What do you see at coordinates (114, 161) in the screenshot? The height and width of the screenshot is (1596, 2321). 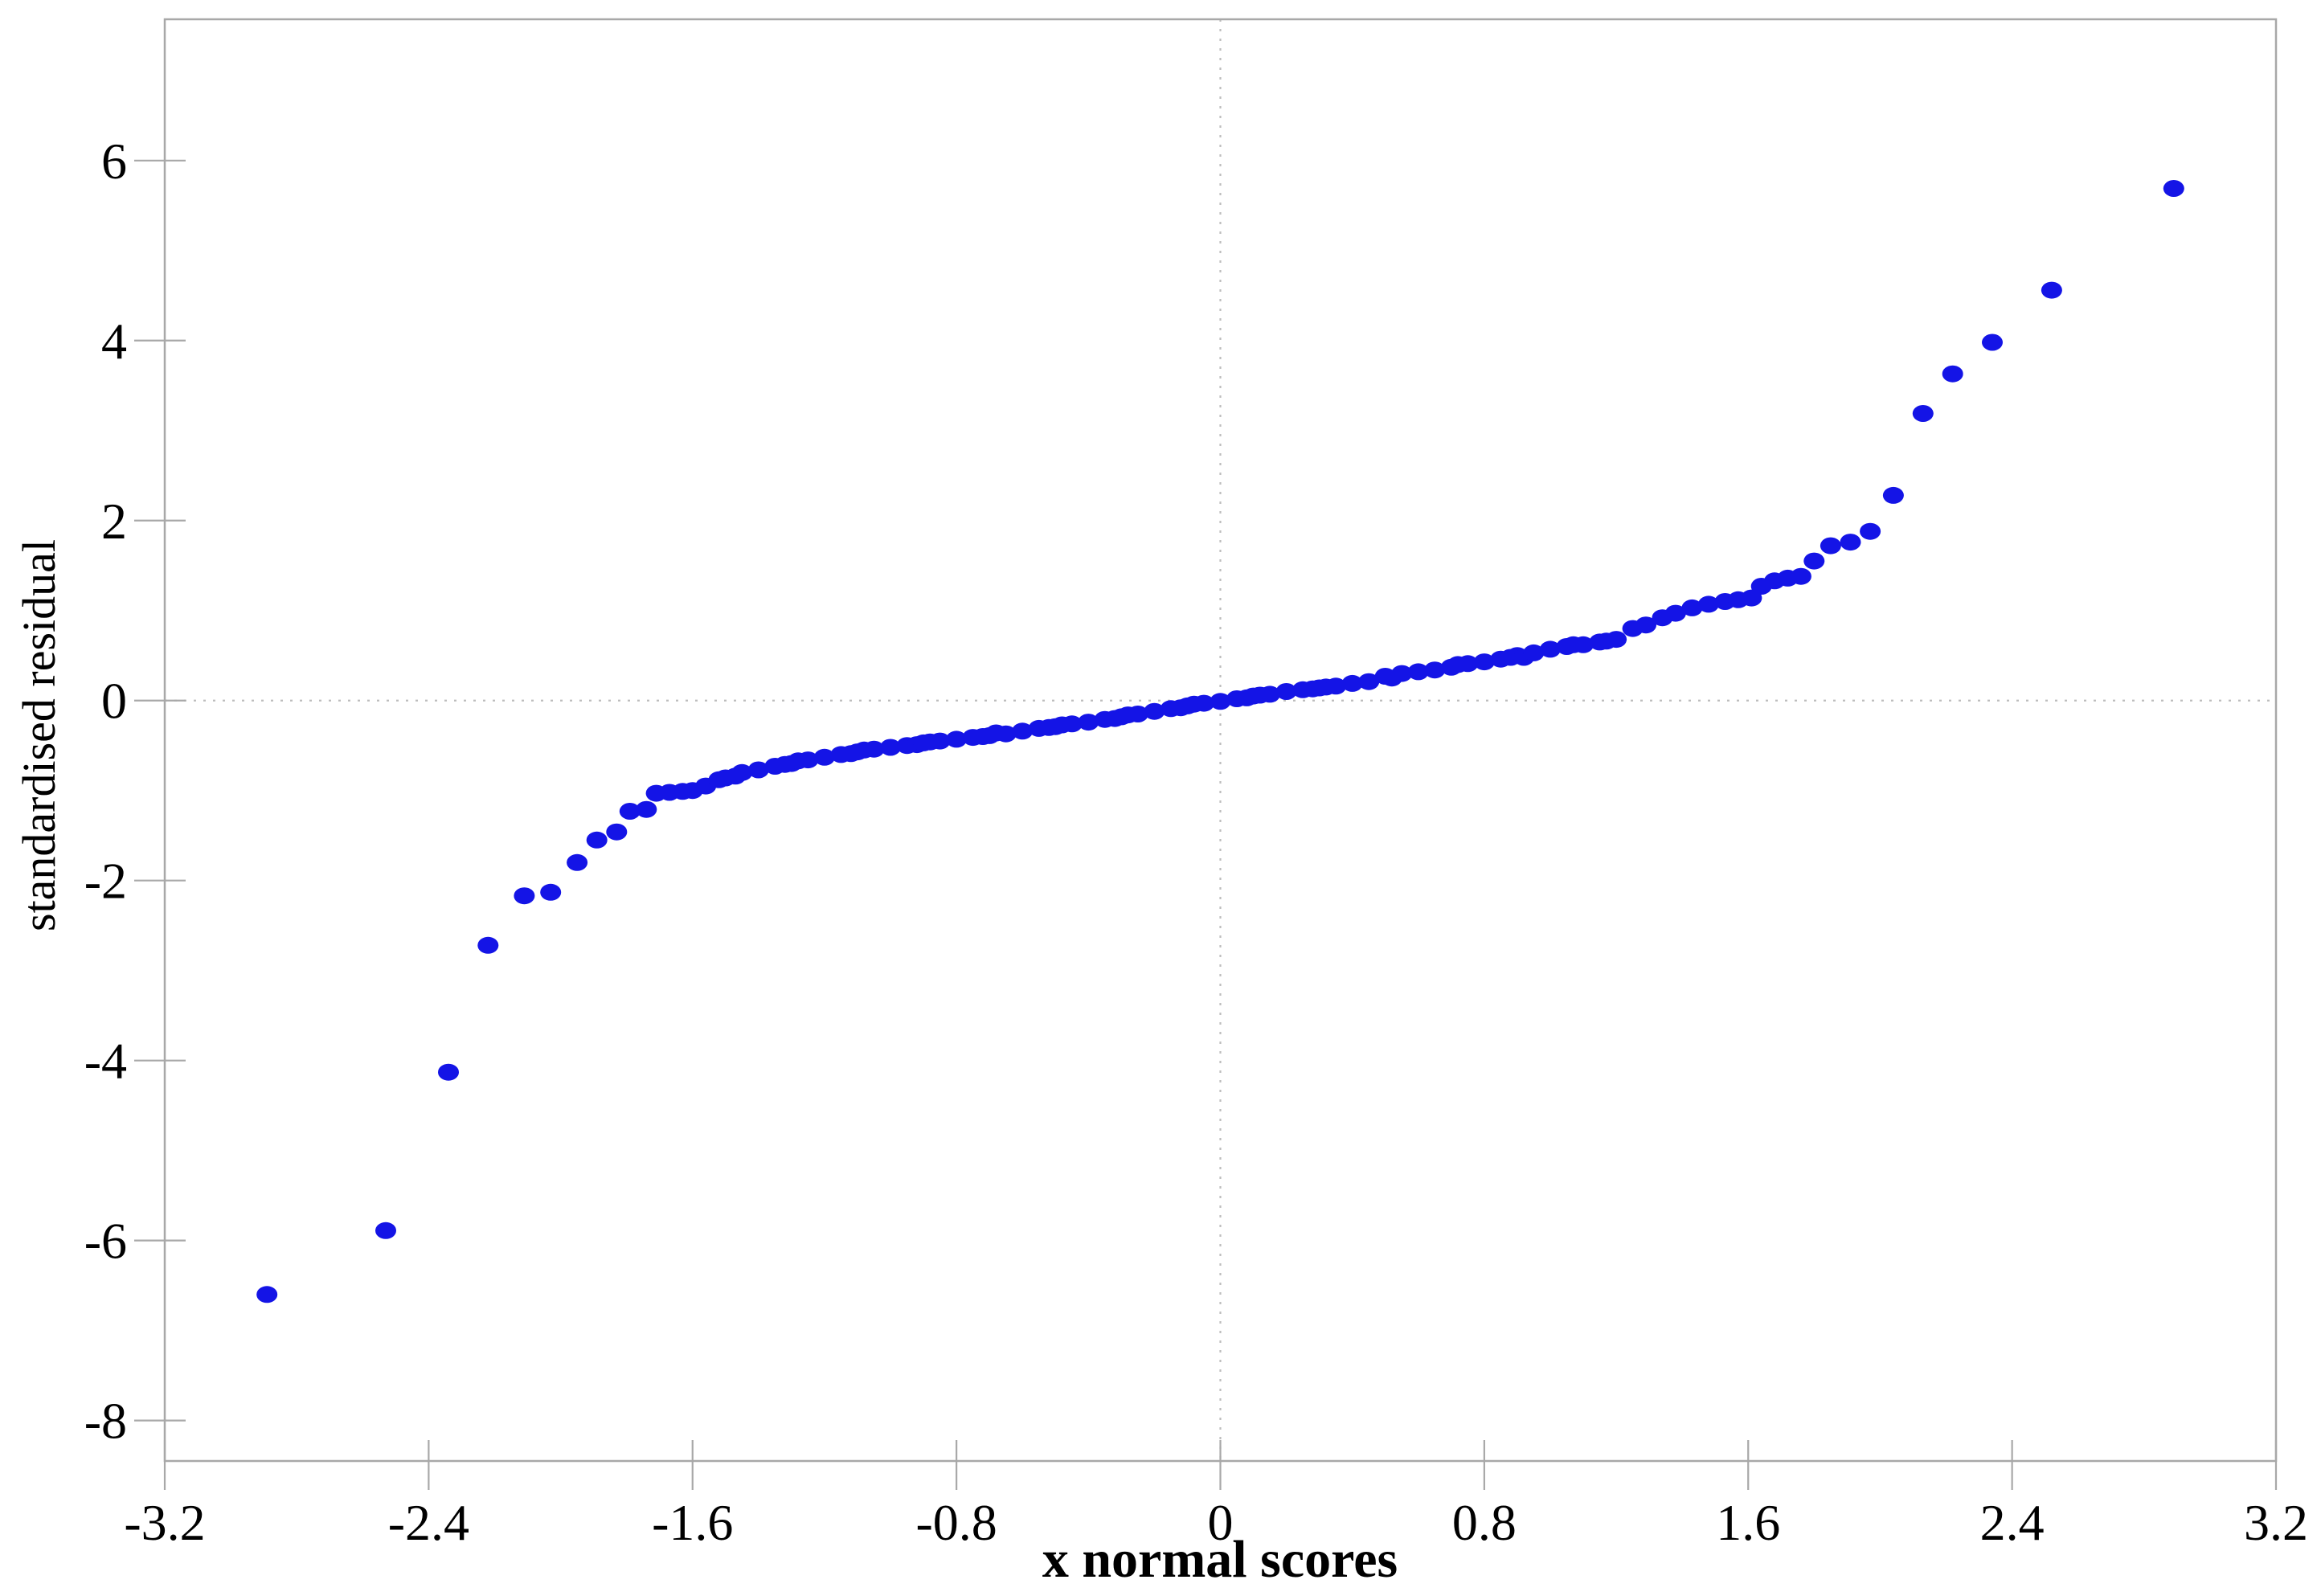 I see `y-tick-label: 6` at bounding box center [114, 161].